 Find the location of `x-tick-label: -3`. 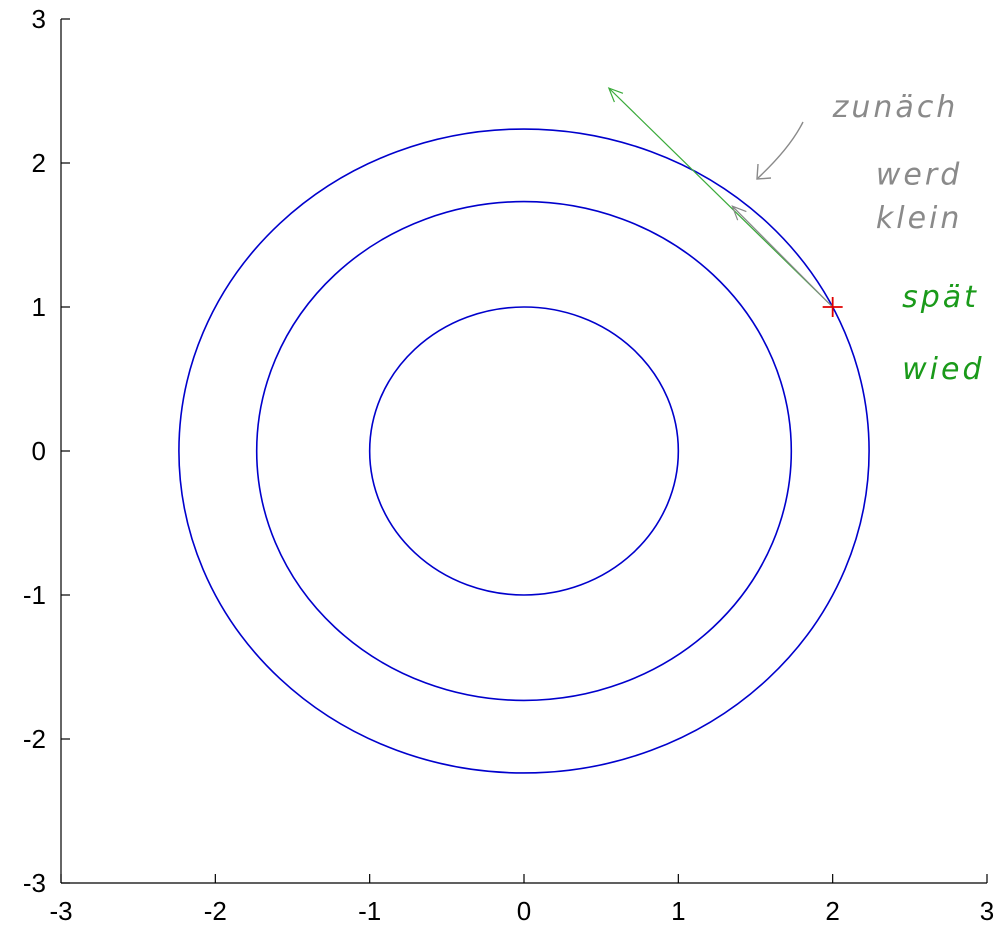

x-tick-label: -3 is located at coordinates (60, 911).